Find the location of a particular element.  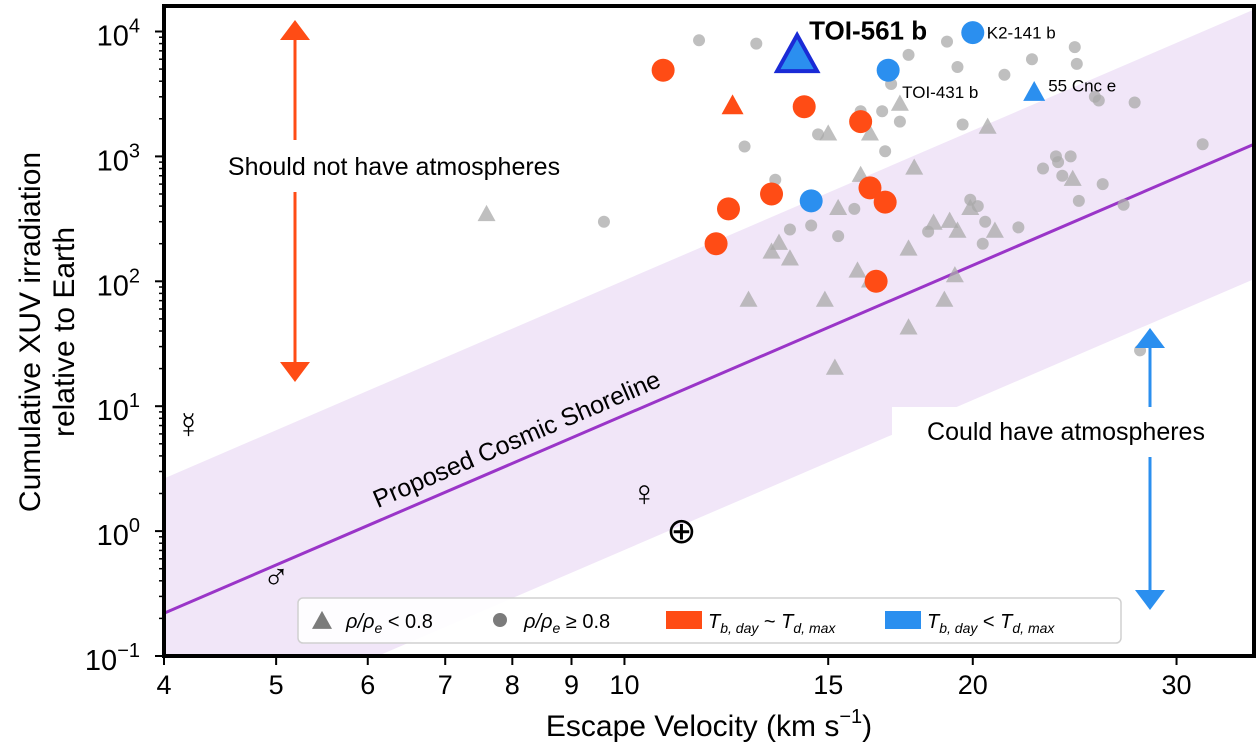

should-not-label: Should not have atmospheres is located at coordinates (394, 167).